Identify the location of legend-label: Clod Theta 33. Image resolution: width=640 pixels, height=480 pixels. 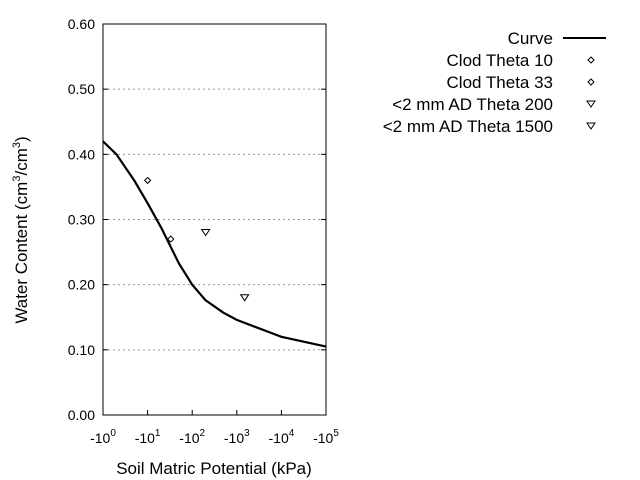
(500, 82).